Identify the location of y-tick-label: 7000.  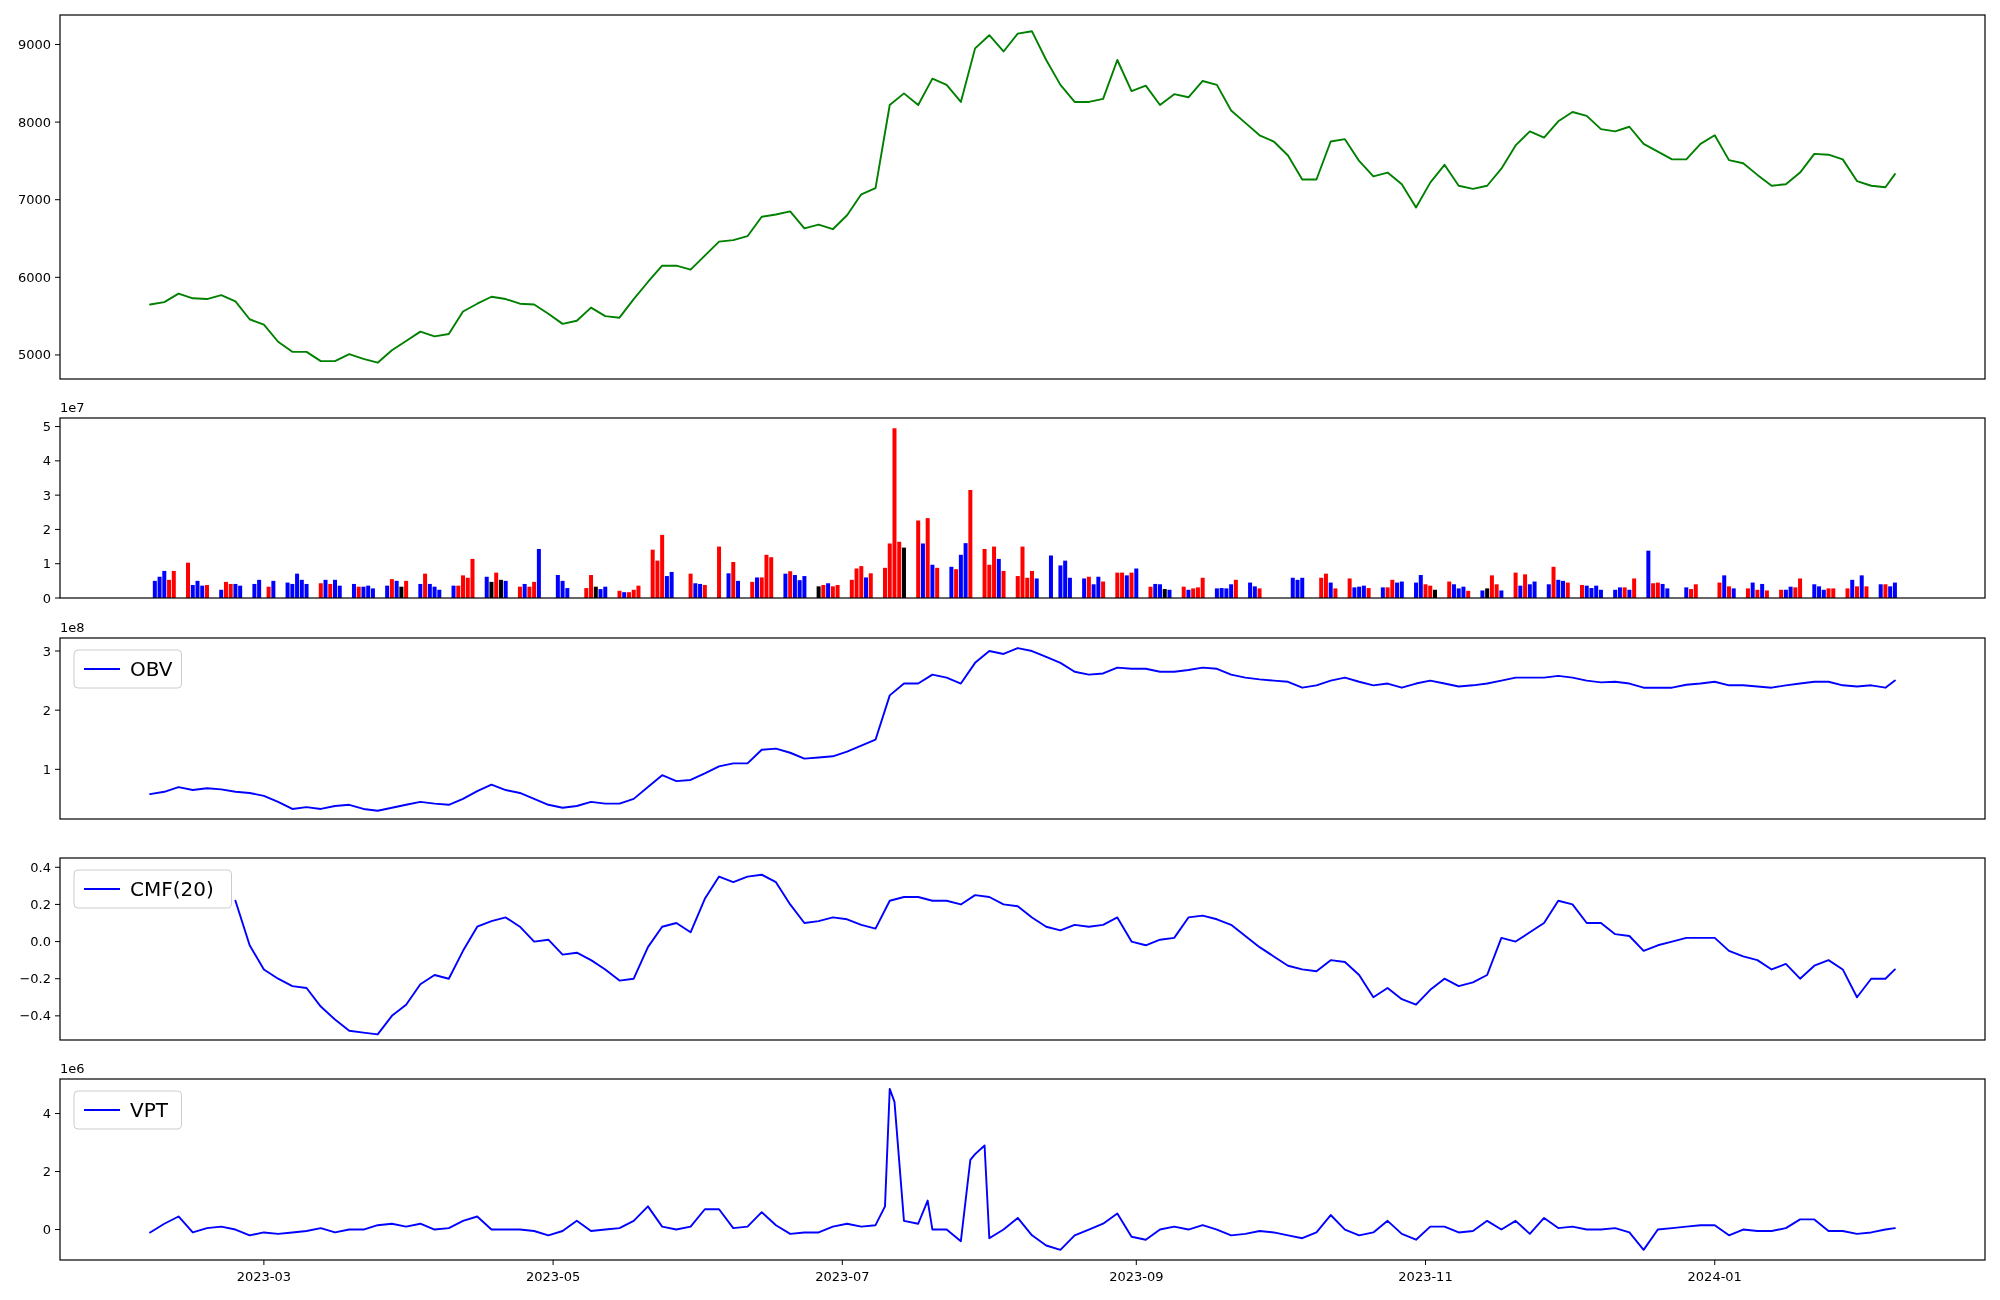
(34, 200).